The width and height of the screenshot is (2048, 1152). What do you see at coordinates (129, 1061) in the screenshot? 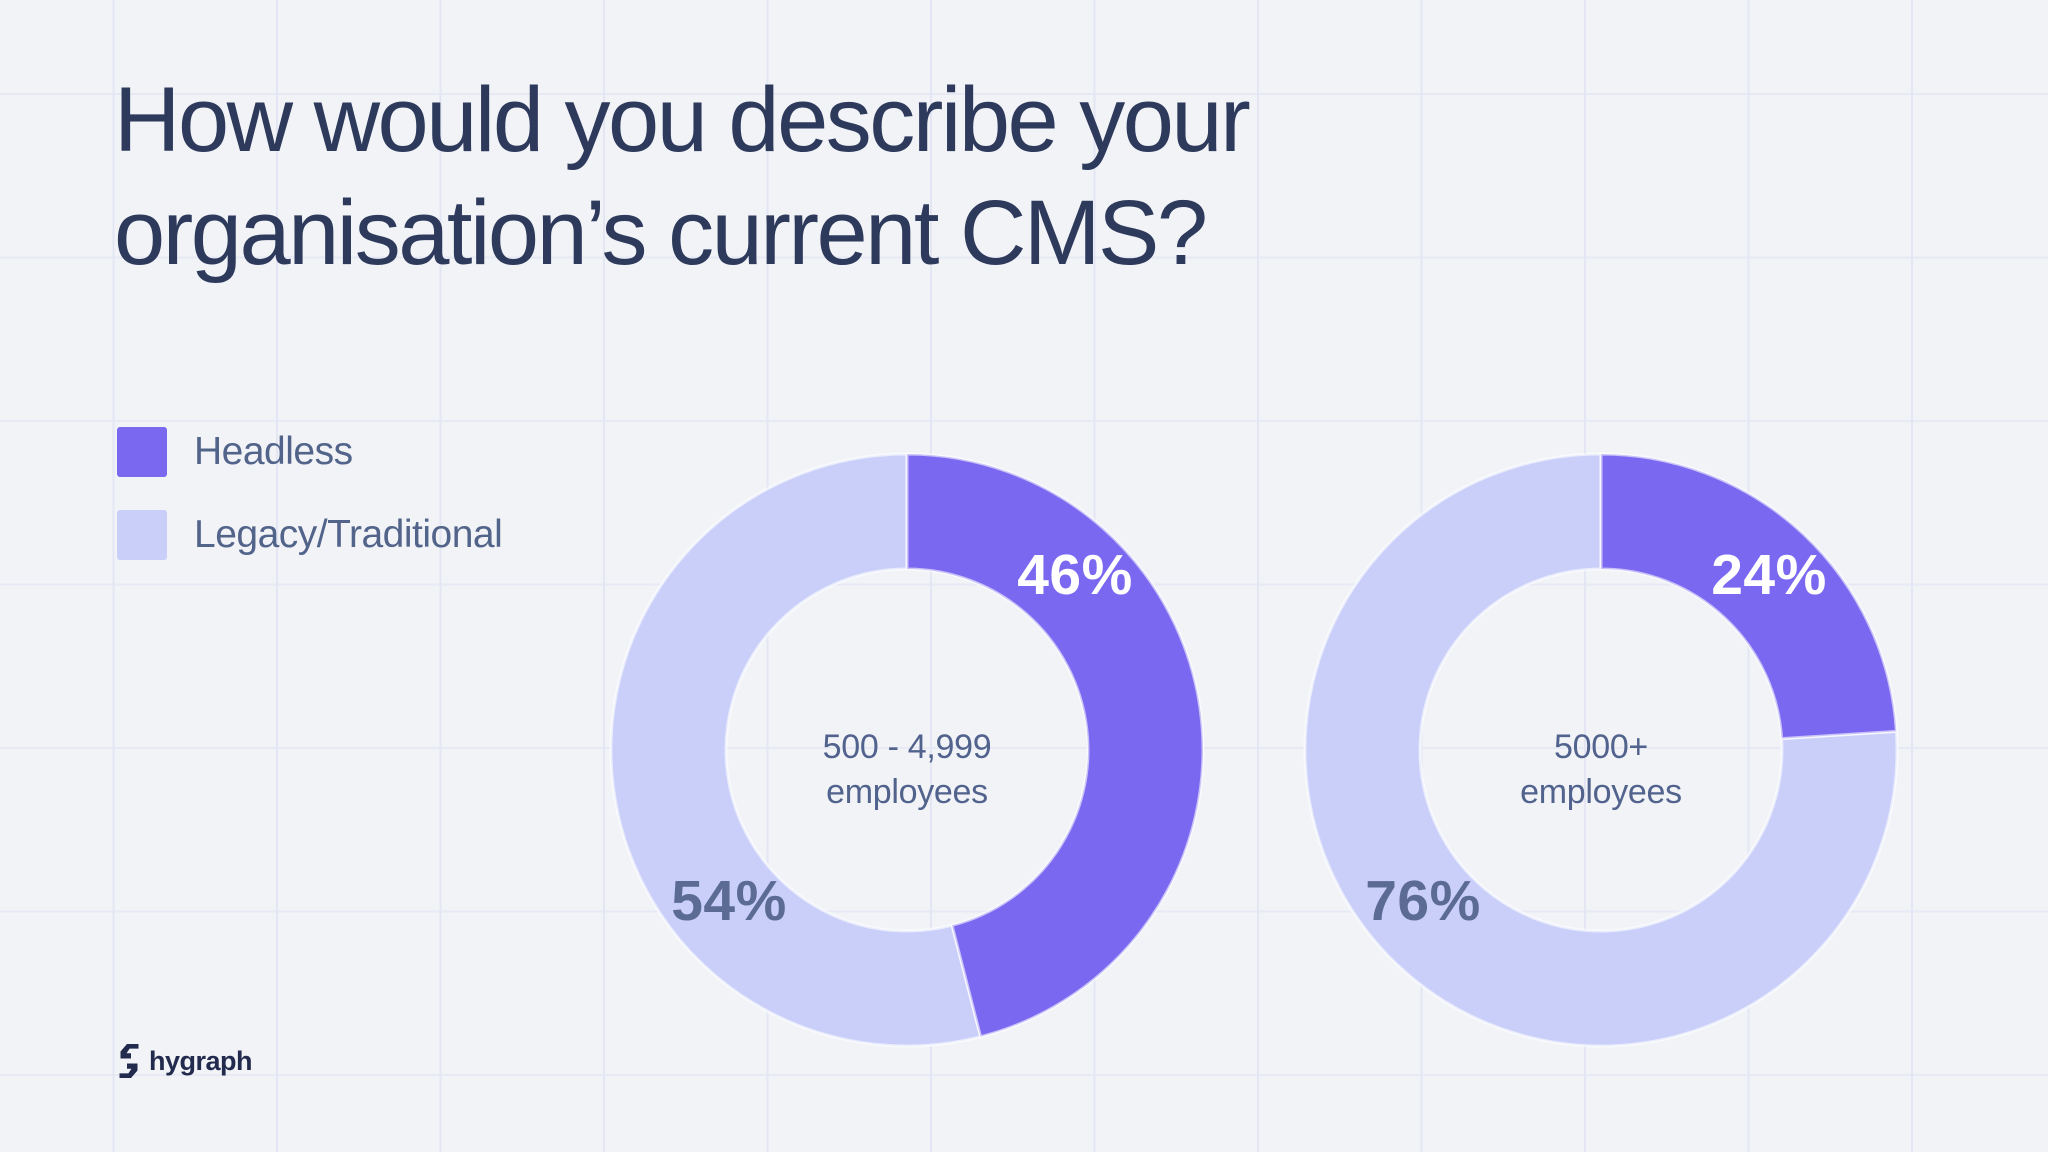
I see `hygraph-logo-icon` at bounding box center [129, 1061].